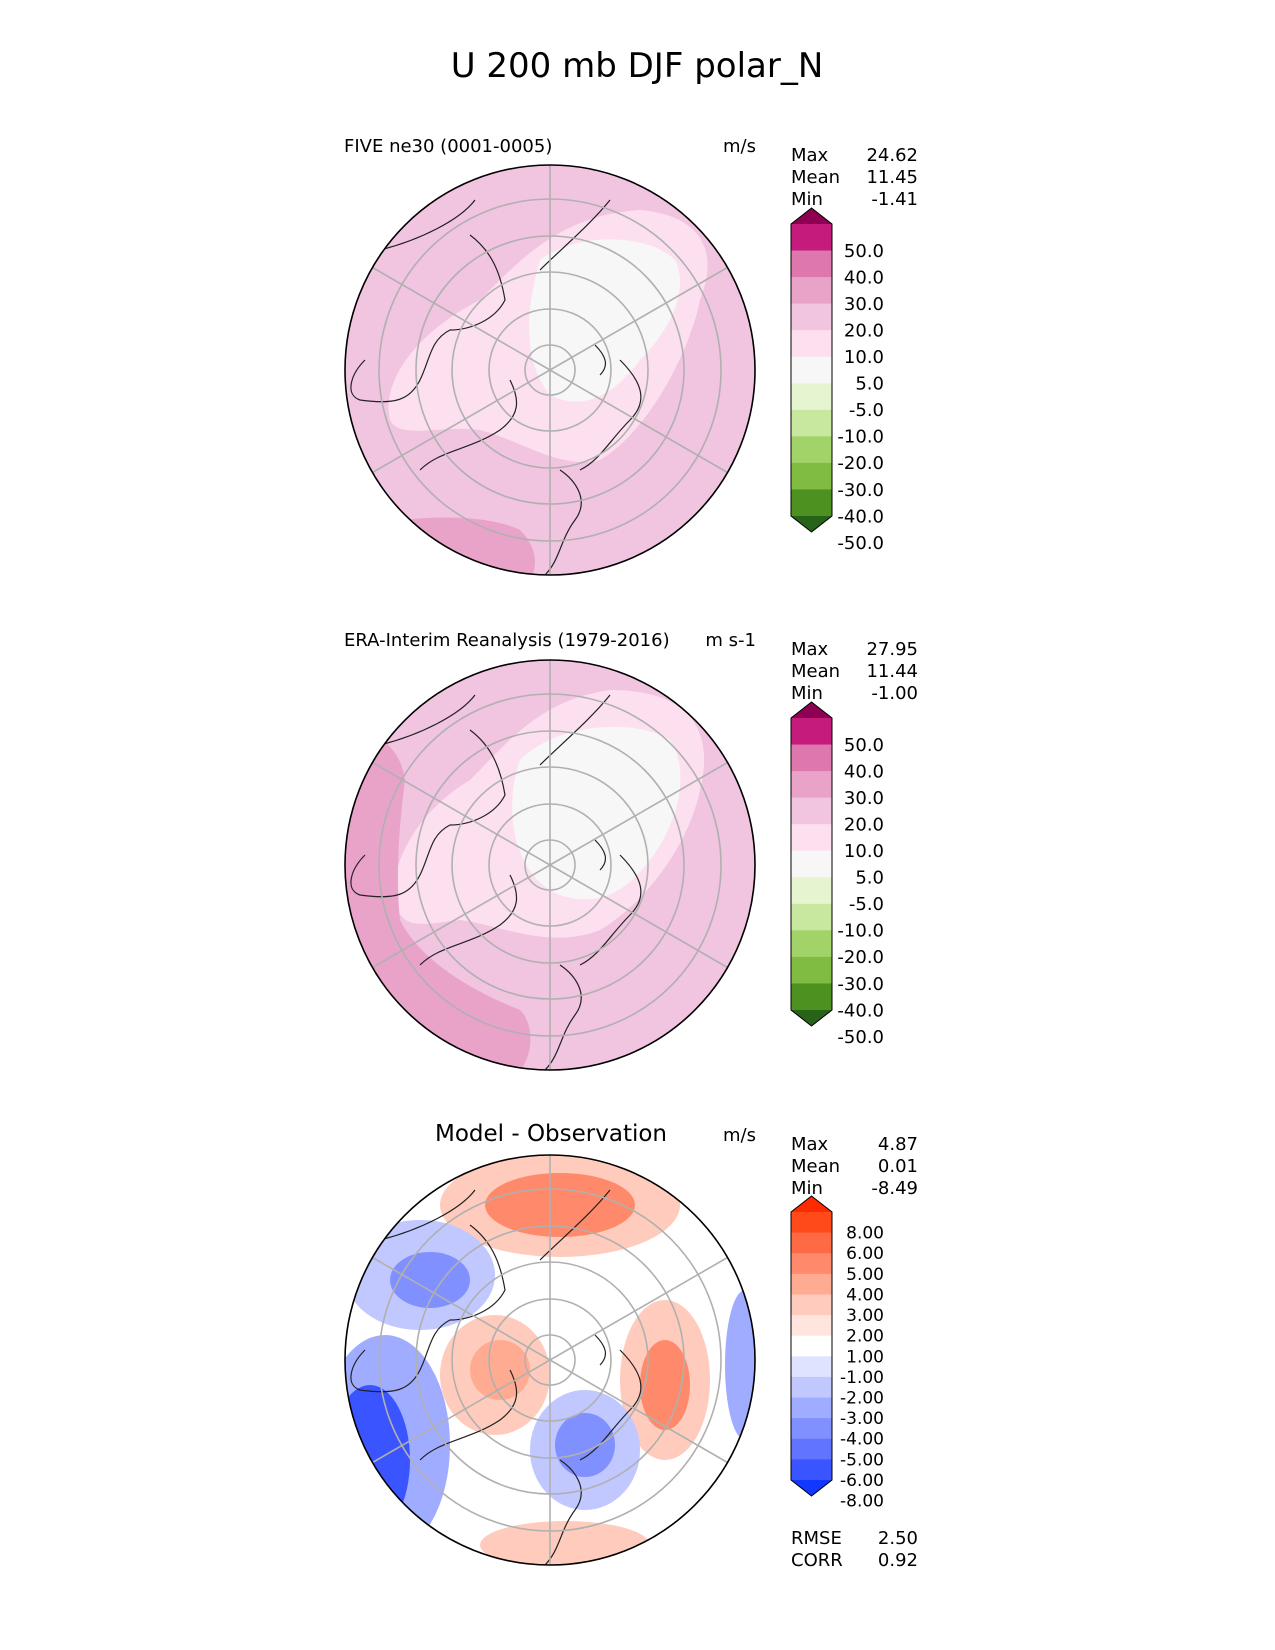 The height and width of the screenshot is (1650, 1275). I want to click on colorbar-tick-label: -6.00, so click(862, 1481).